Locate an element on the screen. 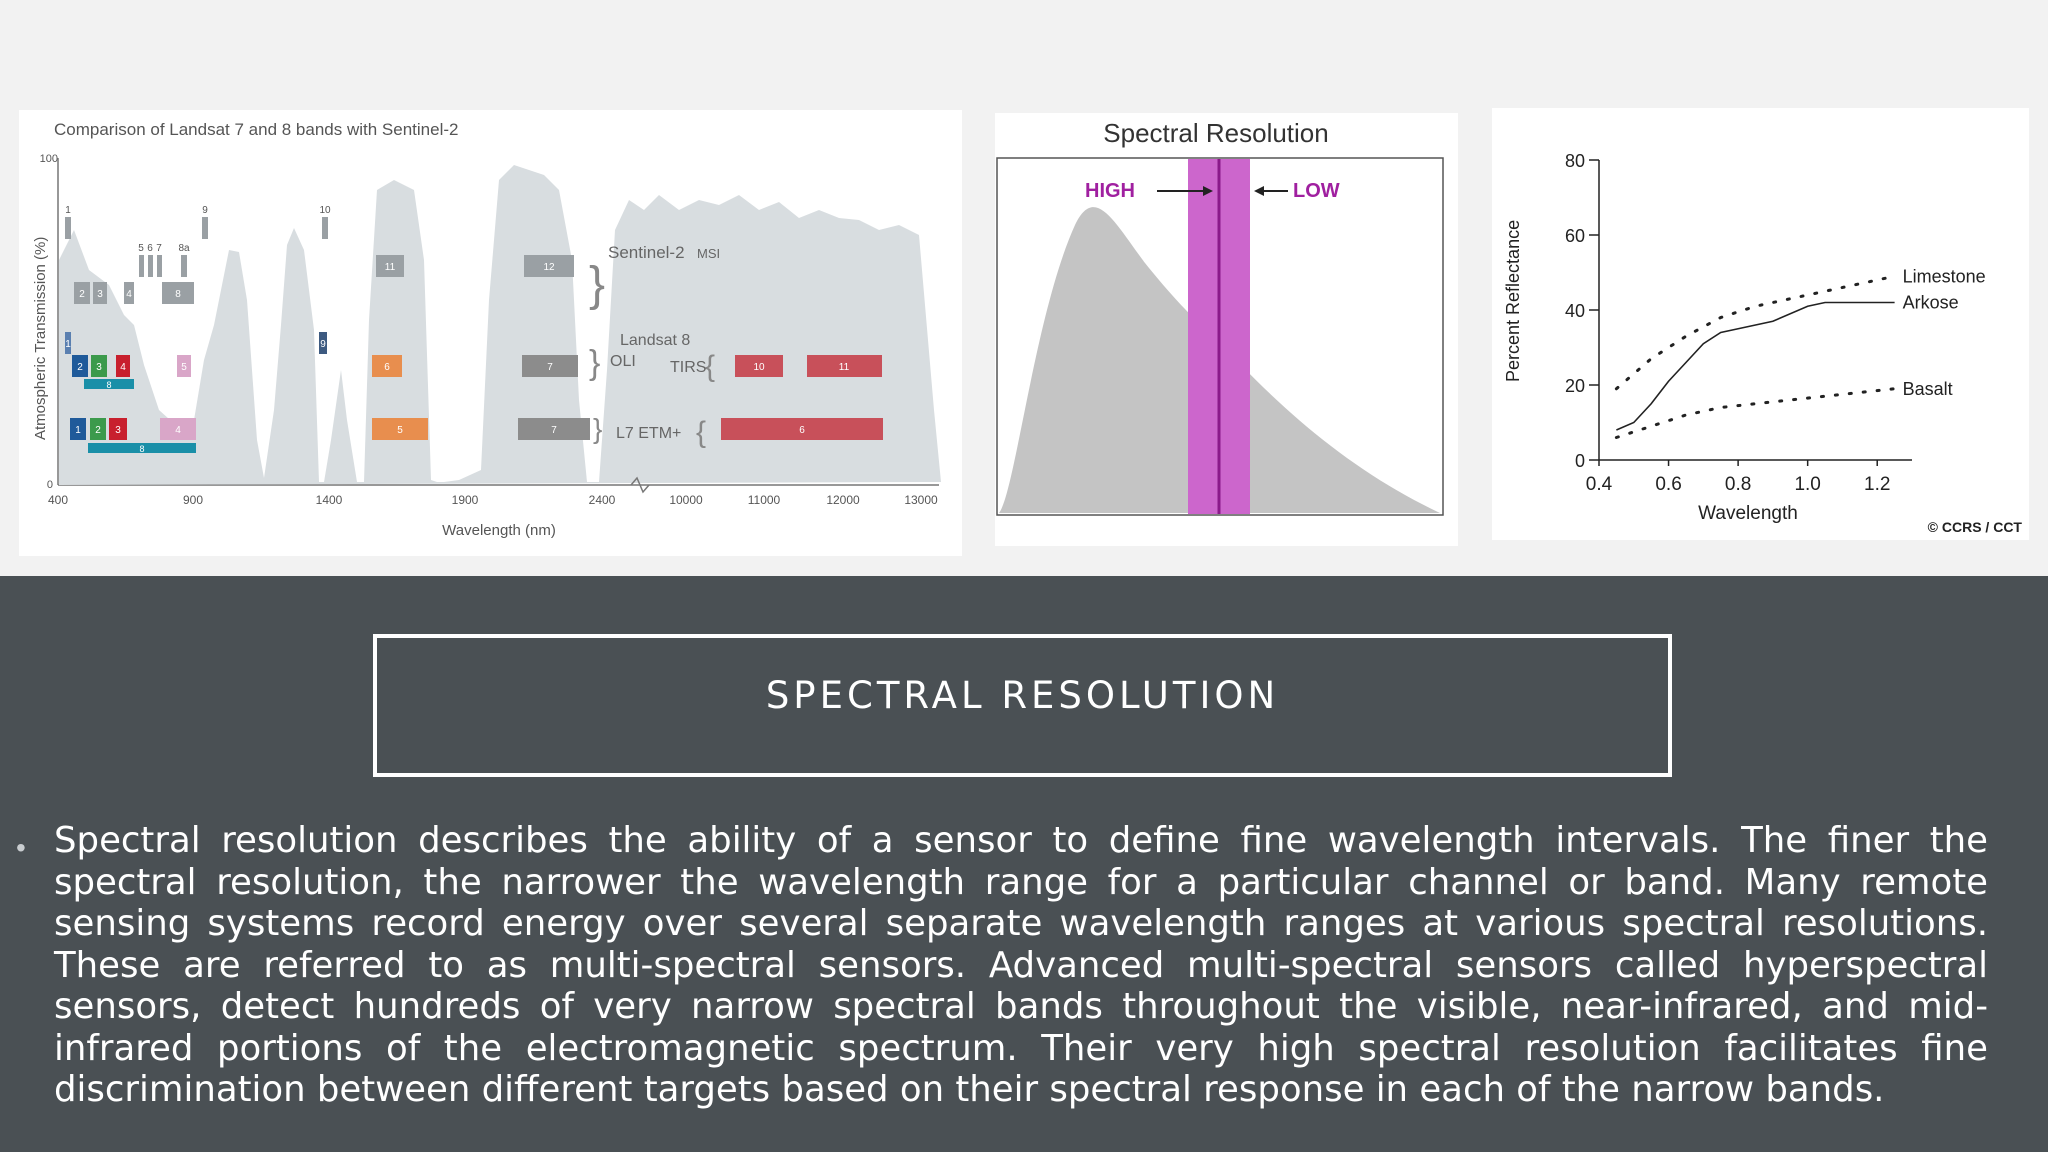 The height and width of the screenshot is (1152, 2048). high-label: HIGH is located at coordinates (1110, 191).